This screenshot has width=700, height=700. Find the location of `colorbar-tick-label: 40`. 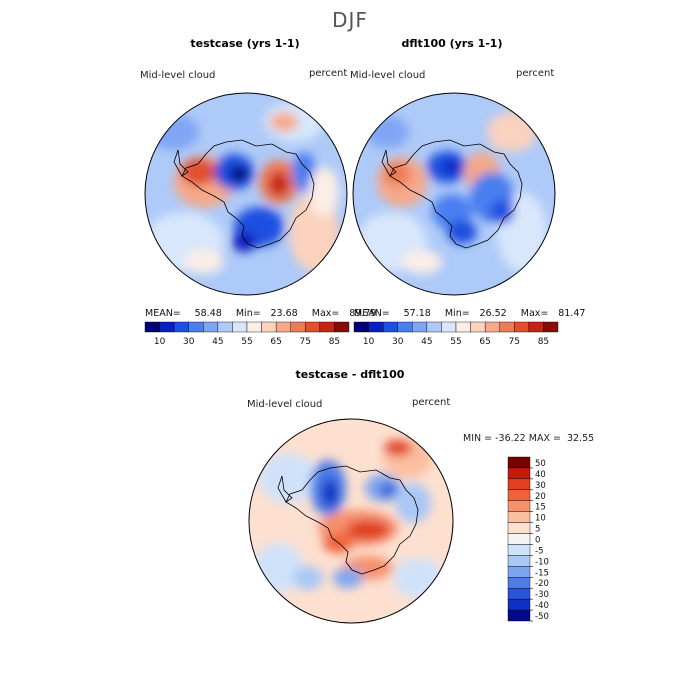

colorbar-tick-label: 40 is located at coordinates (540, 475).